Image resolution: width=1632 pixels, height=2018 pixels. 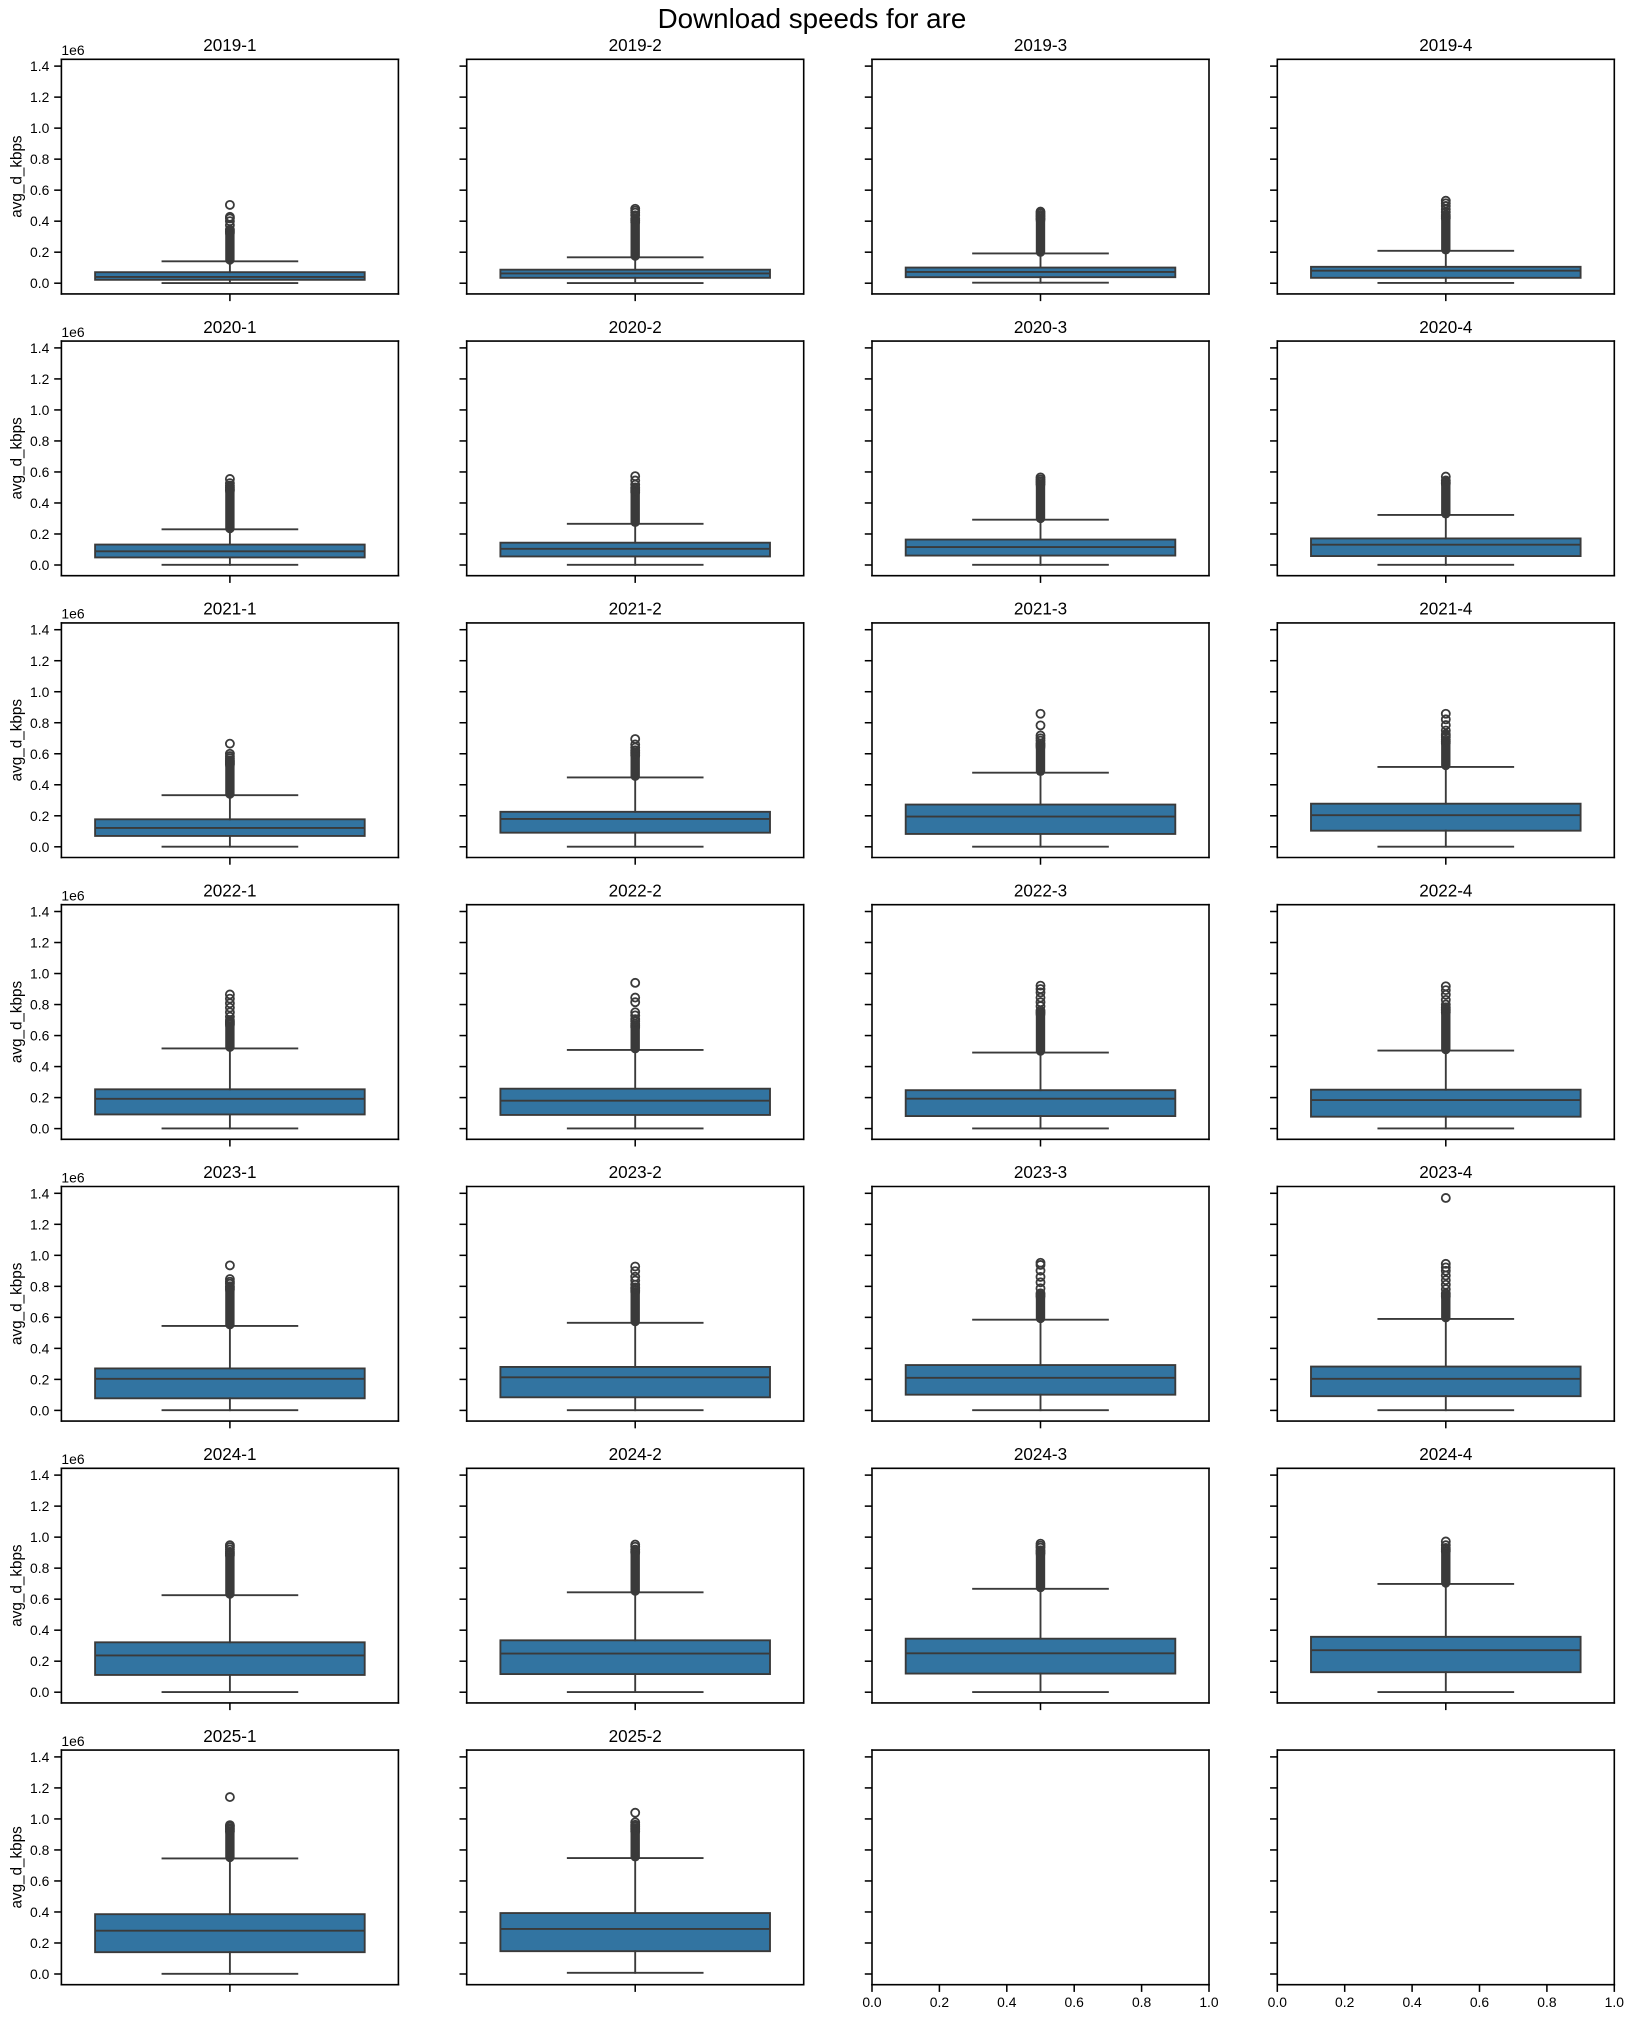 What do you see at coordinates (1040, 1172) in the screenshot?
I see `svg-text: 2023-3` at bounding box center [1040, 1172].